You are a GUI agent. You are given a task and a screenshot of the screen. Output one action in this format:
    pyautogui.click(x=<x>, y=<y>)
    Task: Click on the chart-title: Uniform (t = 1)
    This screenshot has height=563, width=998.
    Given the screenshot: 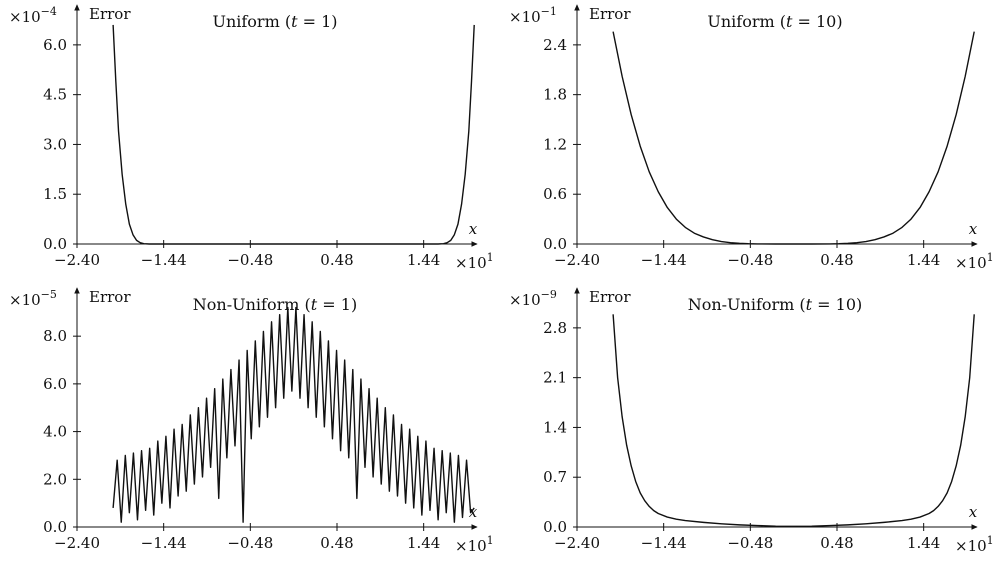 What is the action you would take?
    pyautogui.click(x=274, y=21)
    